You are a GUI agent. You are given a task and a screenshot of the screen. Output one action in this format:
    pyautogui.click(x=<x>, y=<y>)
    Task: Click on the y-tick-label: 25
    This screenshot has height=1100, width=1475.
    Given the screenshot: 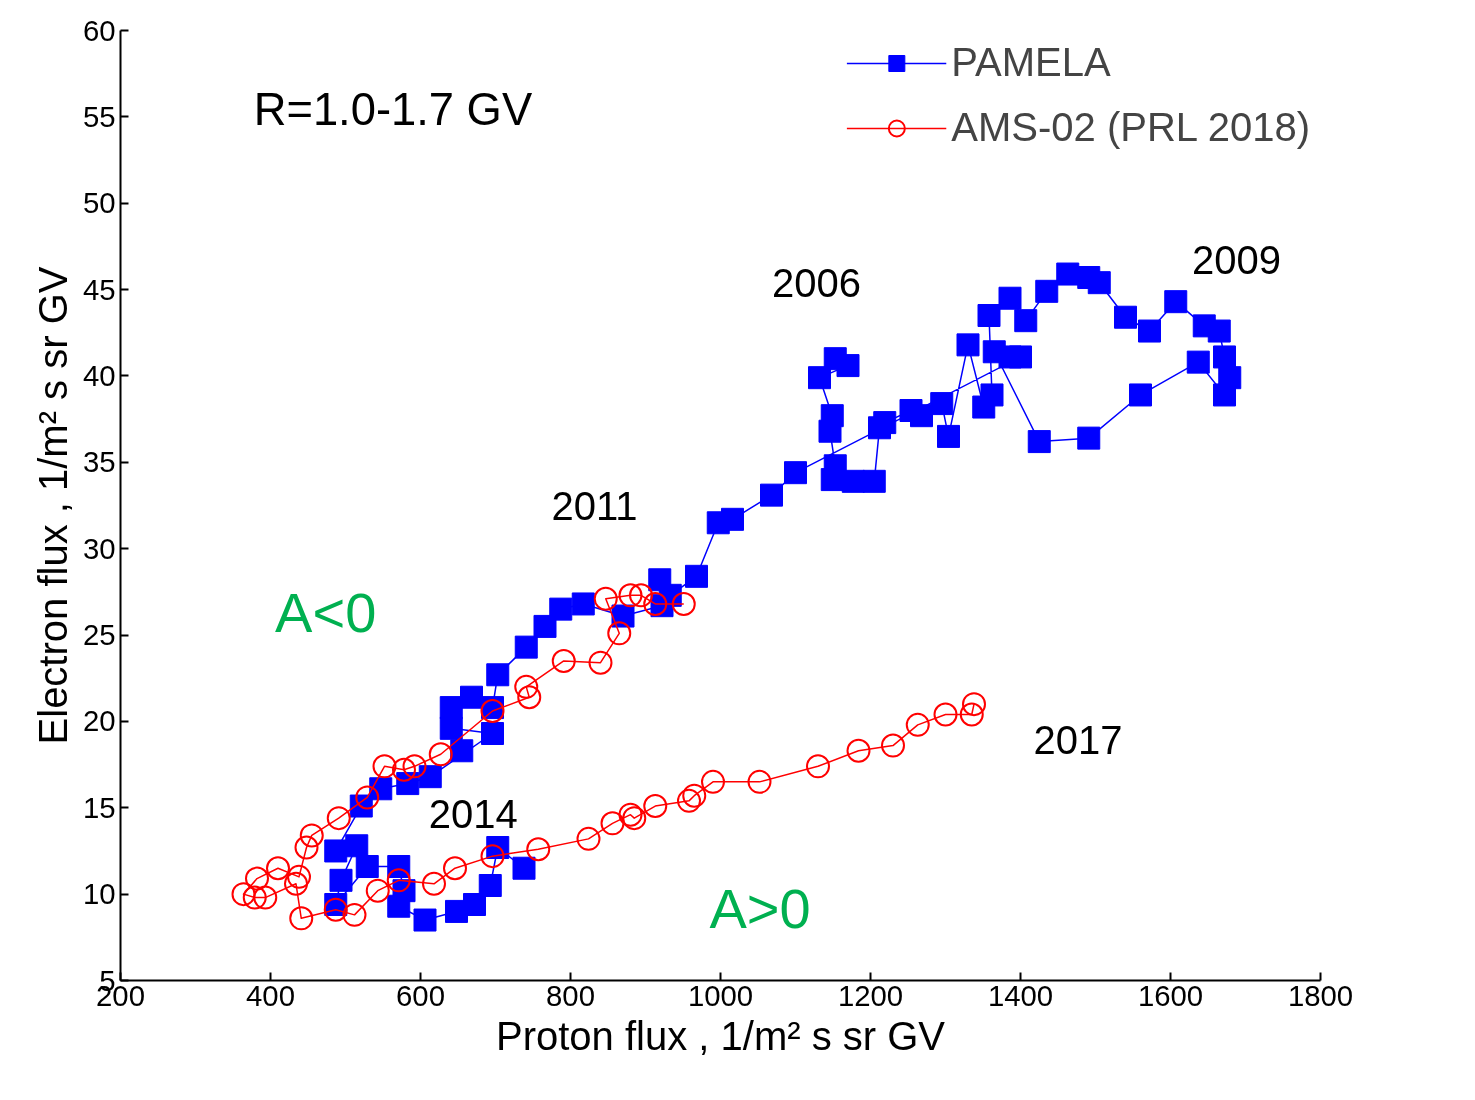 What is the action you would take?
    pyautogui.click(x=99, y=635)
    